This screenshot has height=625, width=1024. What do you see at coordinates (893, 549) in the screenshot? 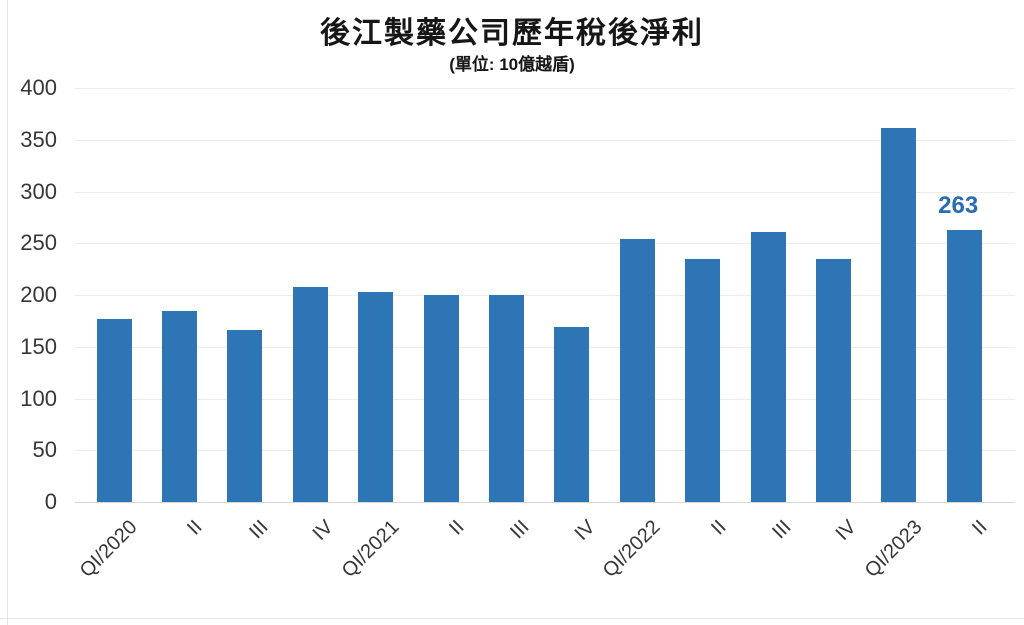
I see `x-tick-label: QI/2023` at bounding box center [893, 549].